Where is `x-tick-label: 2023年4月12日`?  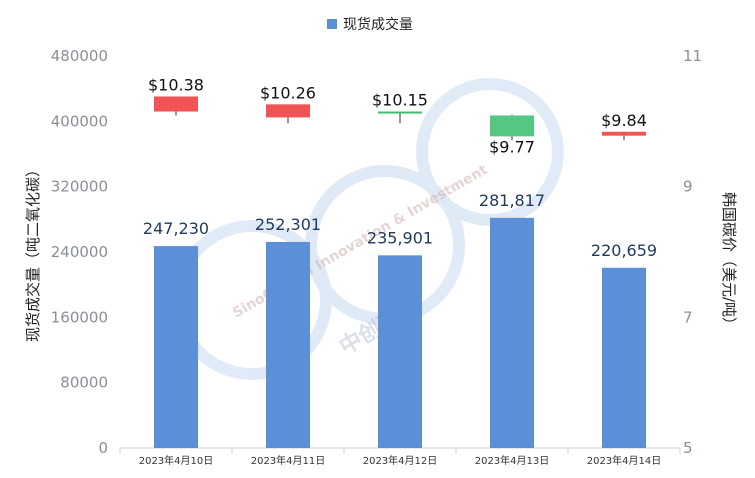
x-tick-label: 2023年4月12日 is located at coordinates (400, 460).